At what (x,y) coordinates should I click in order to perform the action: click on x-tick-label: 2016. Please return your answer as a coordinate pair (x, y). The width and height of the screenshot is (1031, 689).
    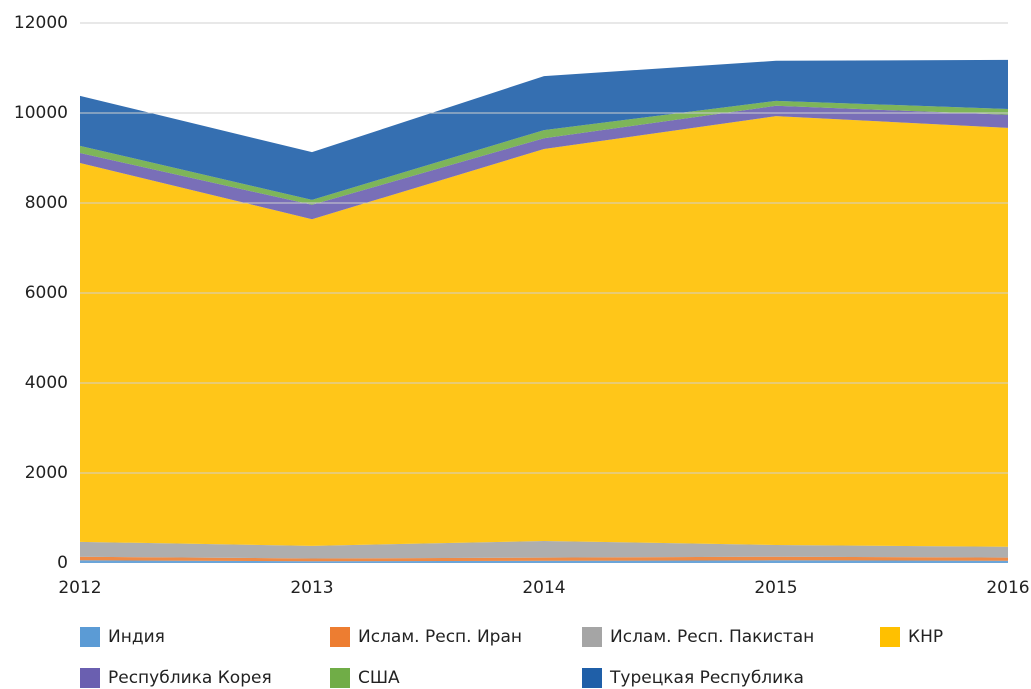
    Looking at the image, I should click on (1007, 588).